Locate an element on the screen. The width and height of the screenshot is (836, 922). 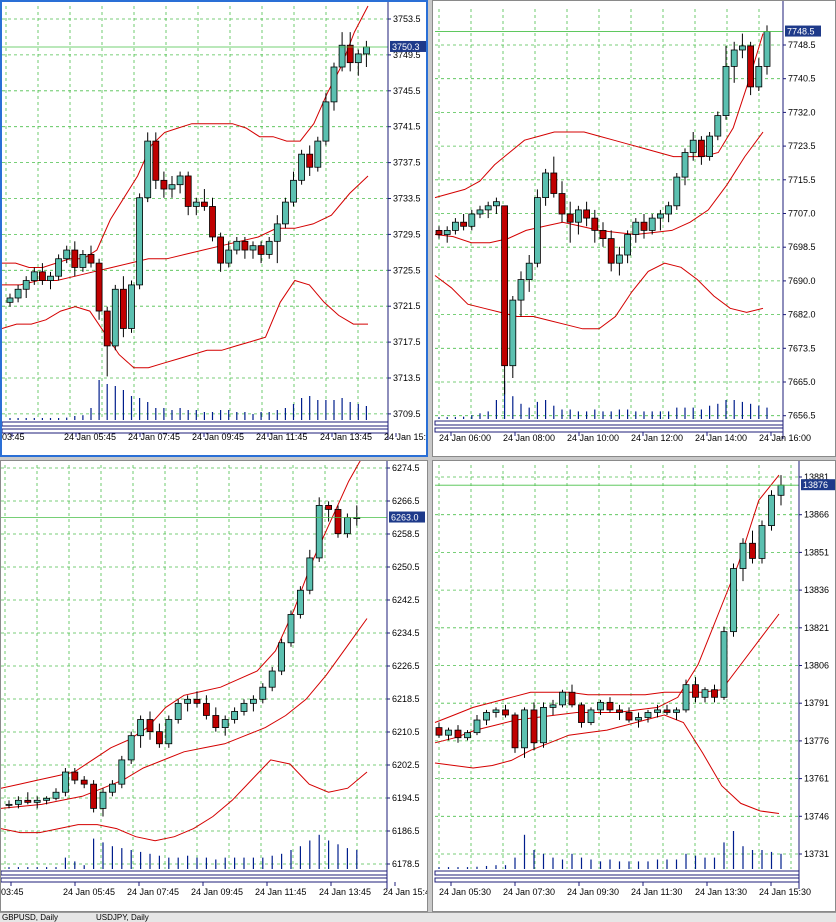
x-tick-label: 24 Jan 15:30 is located at coordinates (785, 892).